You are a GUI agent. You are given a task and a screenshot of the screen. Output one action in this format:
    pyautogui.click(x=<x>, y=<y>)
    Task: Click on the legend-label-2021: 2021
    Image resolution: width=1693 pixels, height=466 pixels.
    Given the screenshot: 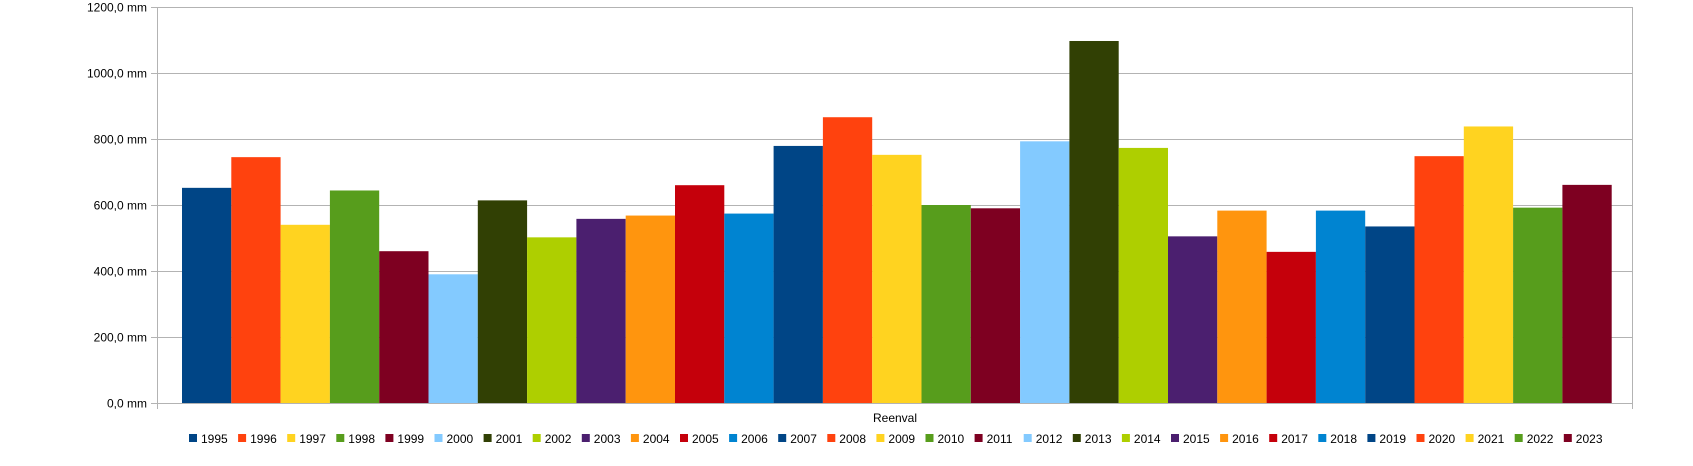 What is the action you would take?
    pyautogui.click(x=1491, y=439)
    